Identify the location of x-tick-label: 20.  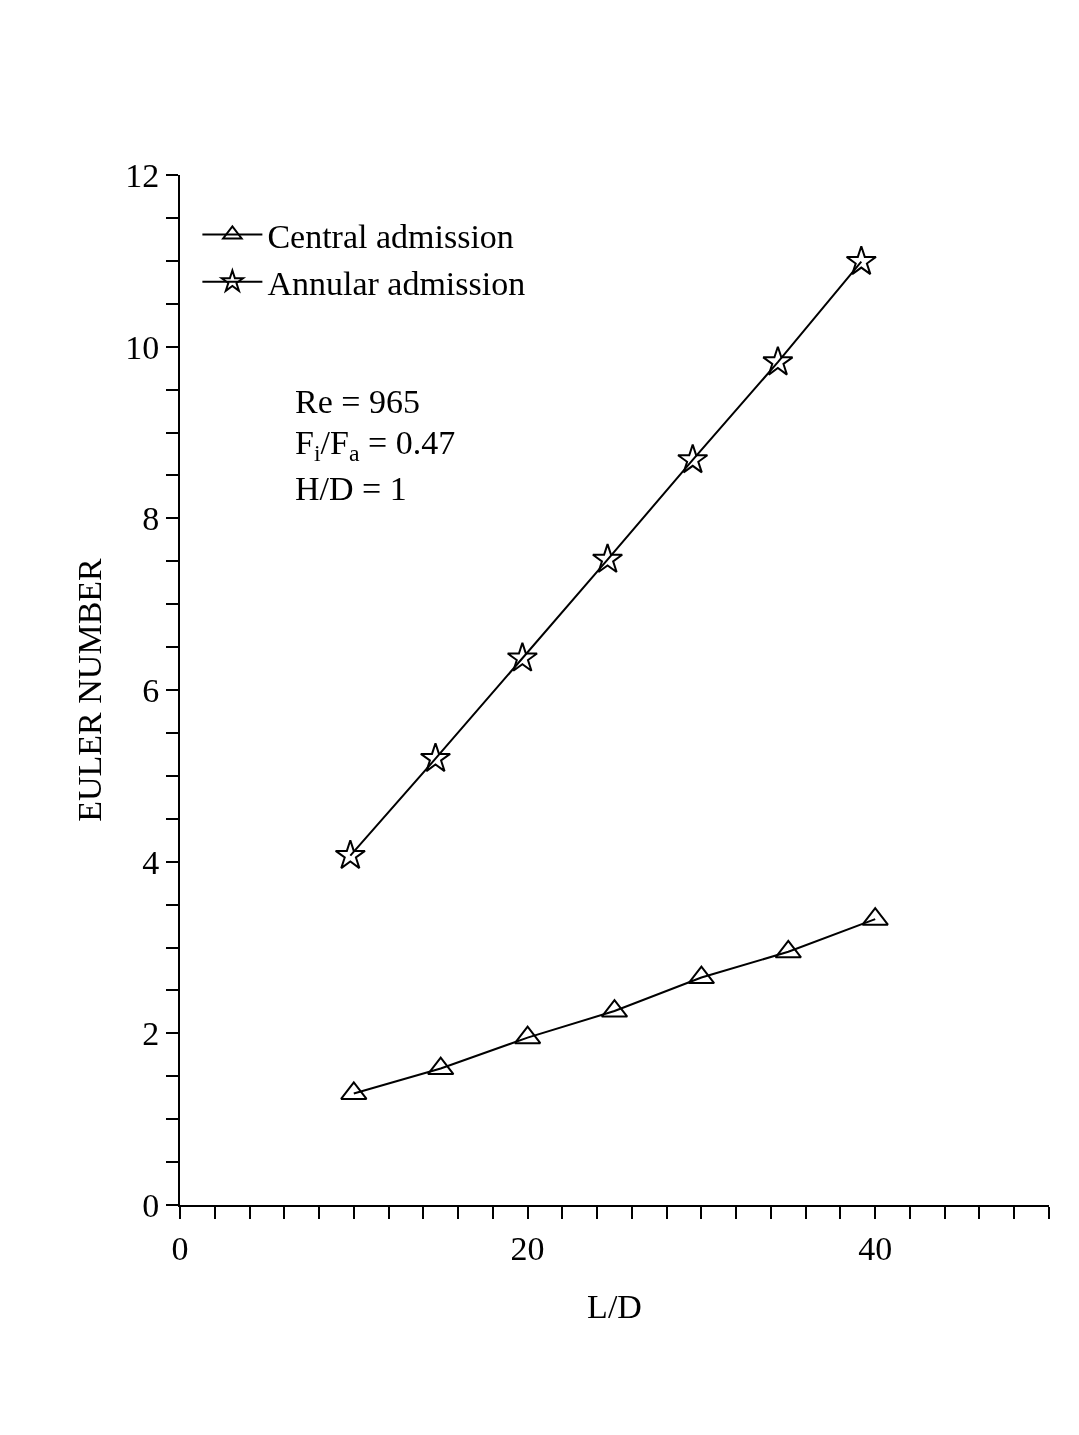
(527, 1248).